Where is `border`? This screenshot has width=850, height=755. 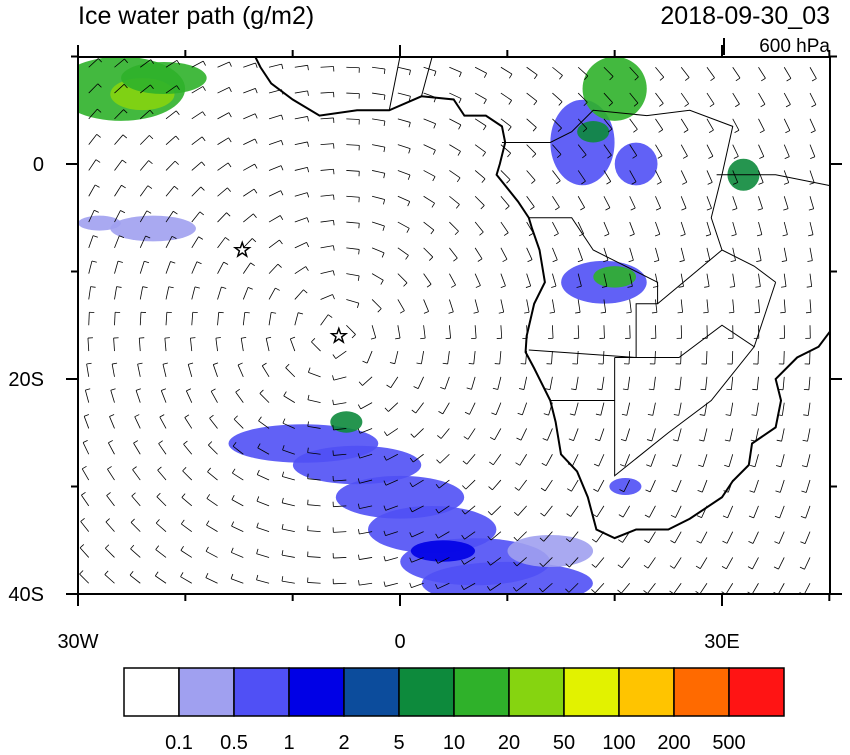 border is located at coordinates (426, 77).